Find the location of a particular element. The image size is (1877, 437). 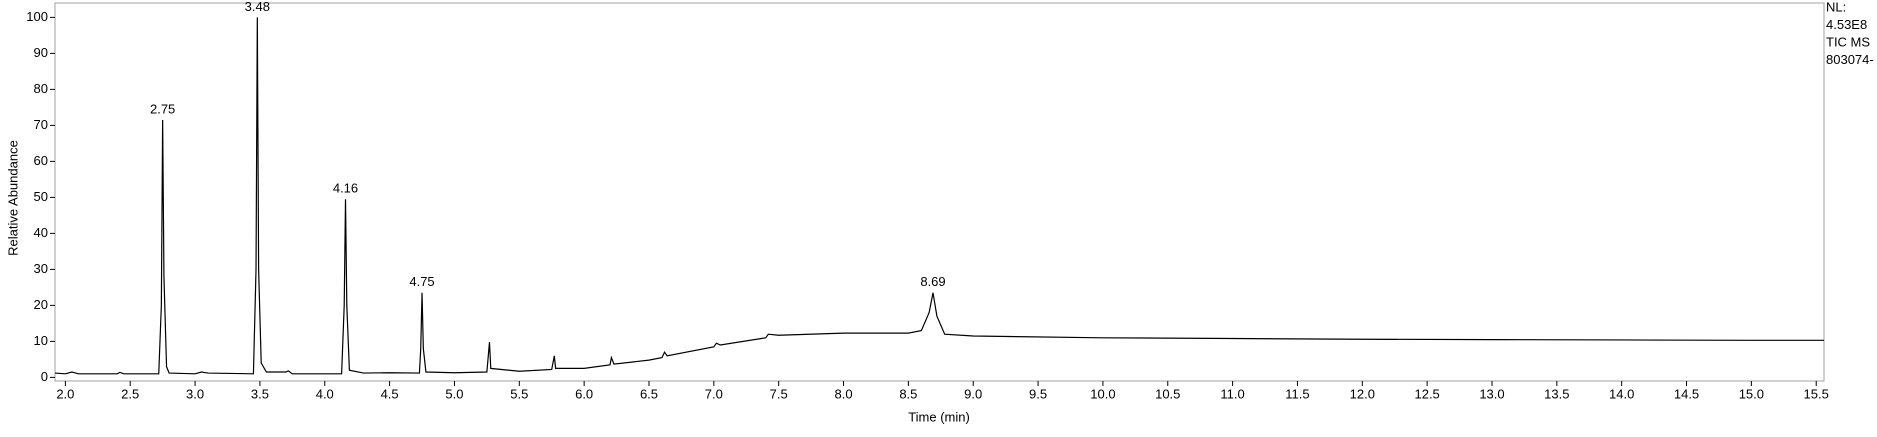

peak-label: 8.69 is located at coordinates (932, 281).